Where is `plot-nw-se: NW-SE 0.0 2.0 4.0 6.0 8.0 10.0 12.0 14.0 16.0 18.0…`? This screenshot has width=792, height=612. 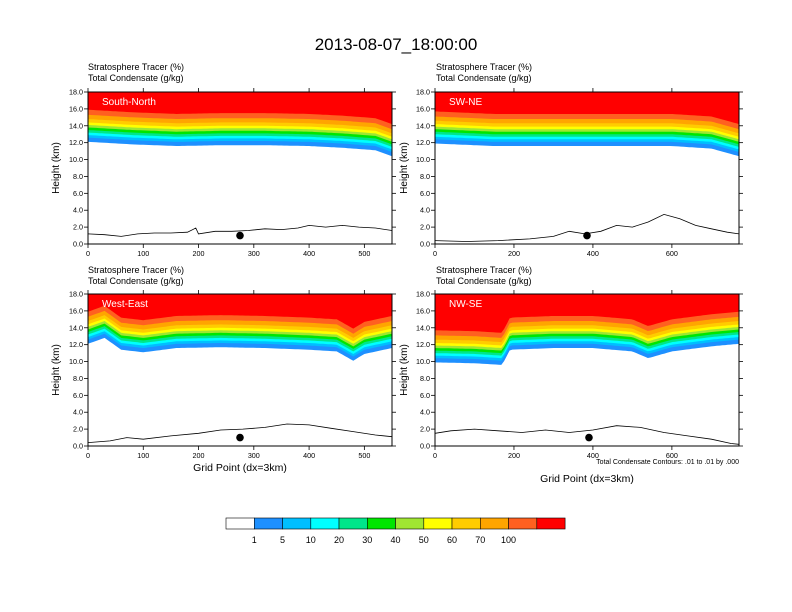
plot-nw-se: NW-SE 0.0 2.0 4.0 6.0 8.0 10.0 12.0 14.0 16.0 18.0… is located at coordinates (579, 375).